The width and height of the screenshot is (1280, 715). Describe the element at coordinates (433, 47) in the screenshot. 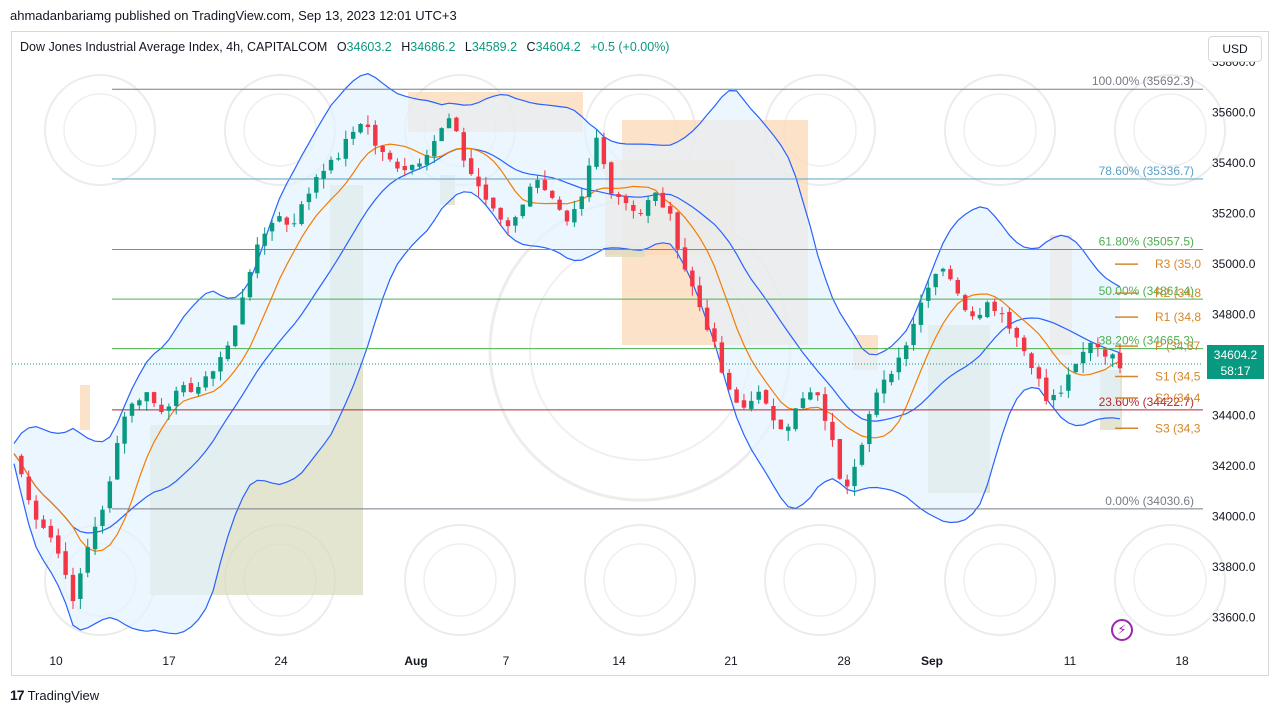

I see `high-value: 34686.2` at that location.